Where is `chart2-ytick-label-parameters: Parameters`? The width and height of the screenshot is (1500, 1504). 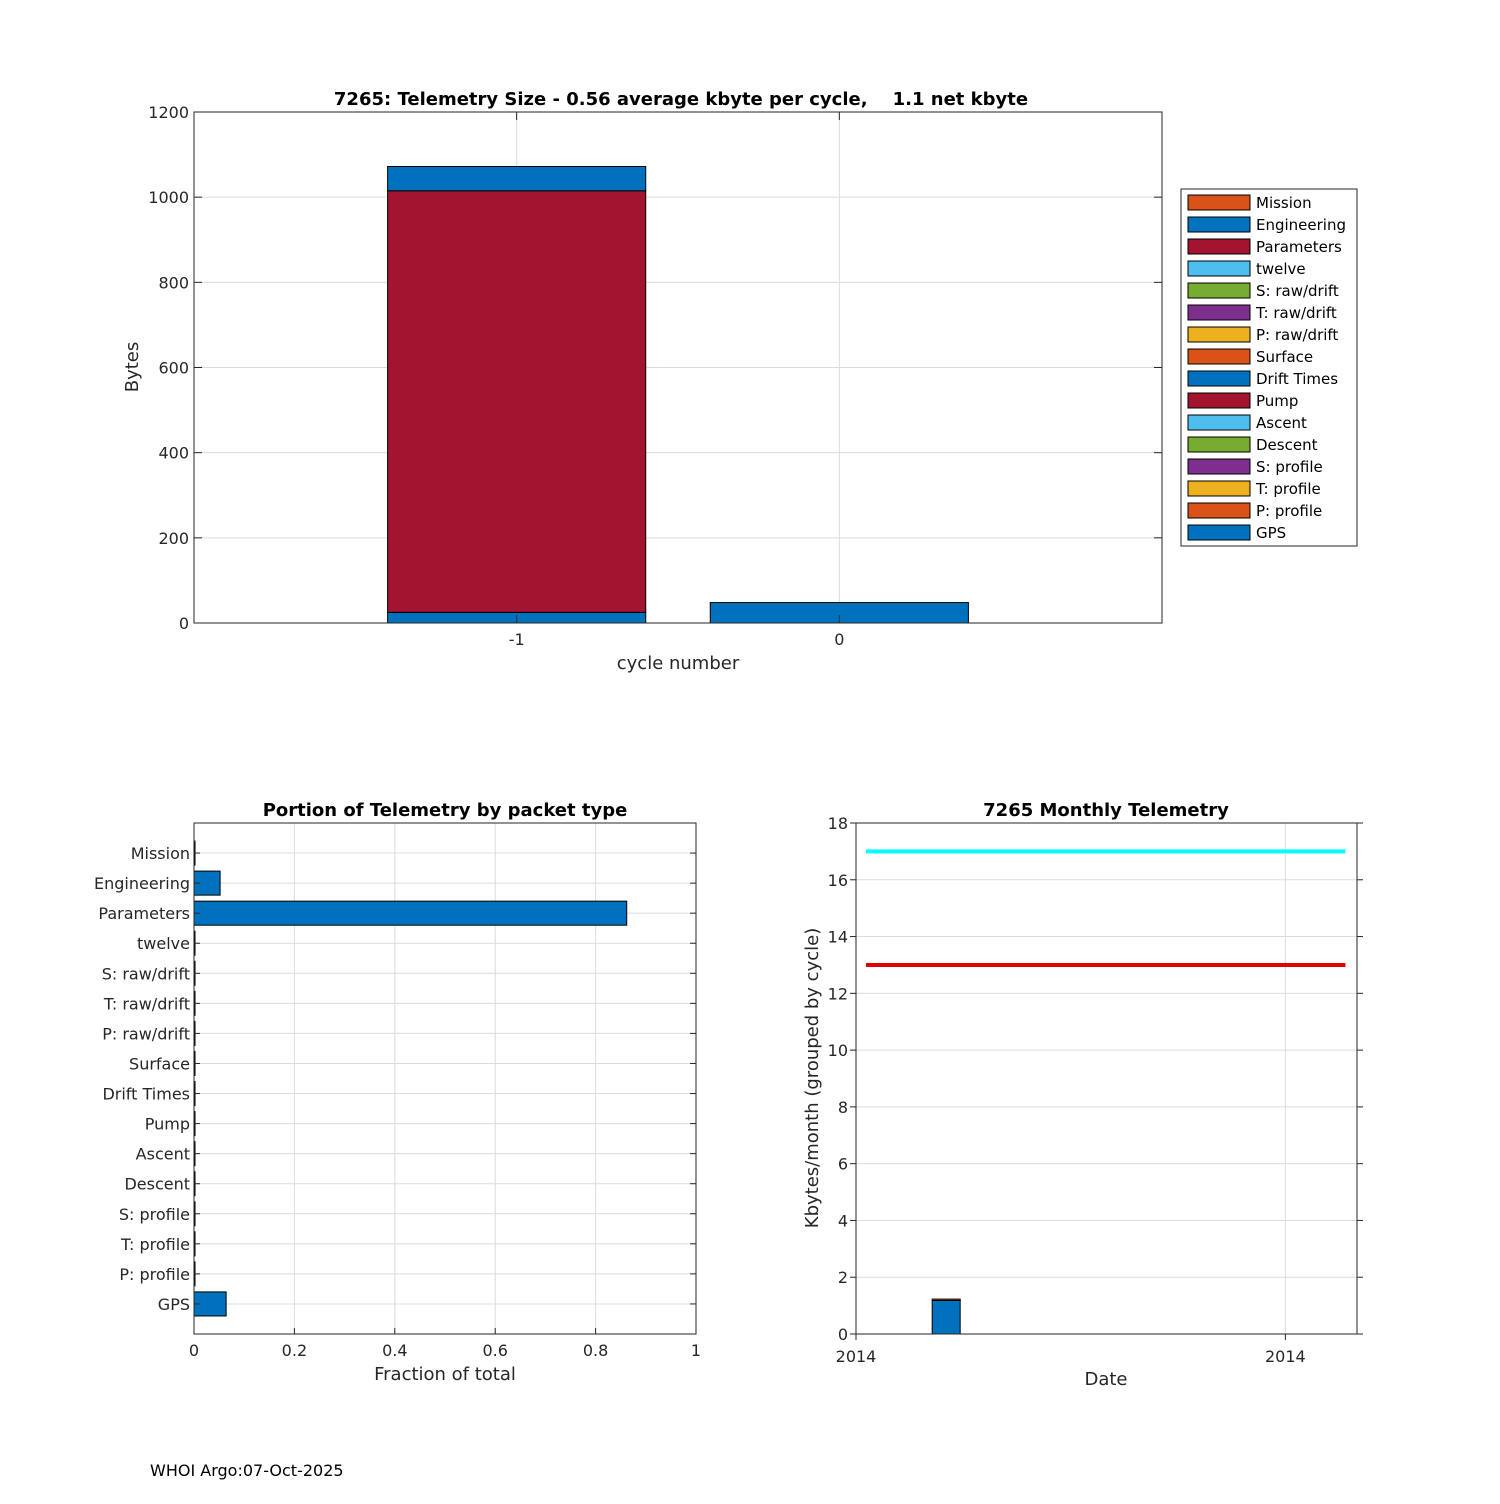
chart2-ytick-label-parameters: Parameters is located at coordinates (144, 913).